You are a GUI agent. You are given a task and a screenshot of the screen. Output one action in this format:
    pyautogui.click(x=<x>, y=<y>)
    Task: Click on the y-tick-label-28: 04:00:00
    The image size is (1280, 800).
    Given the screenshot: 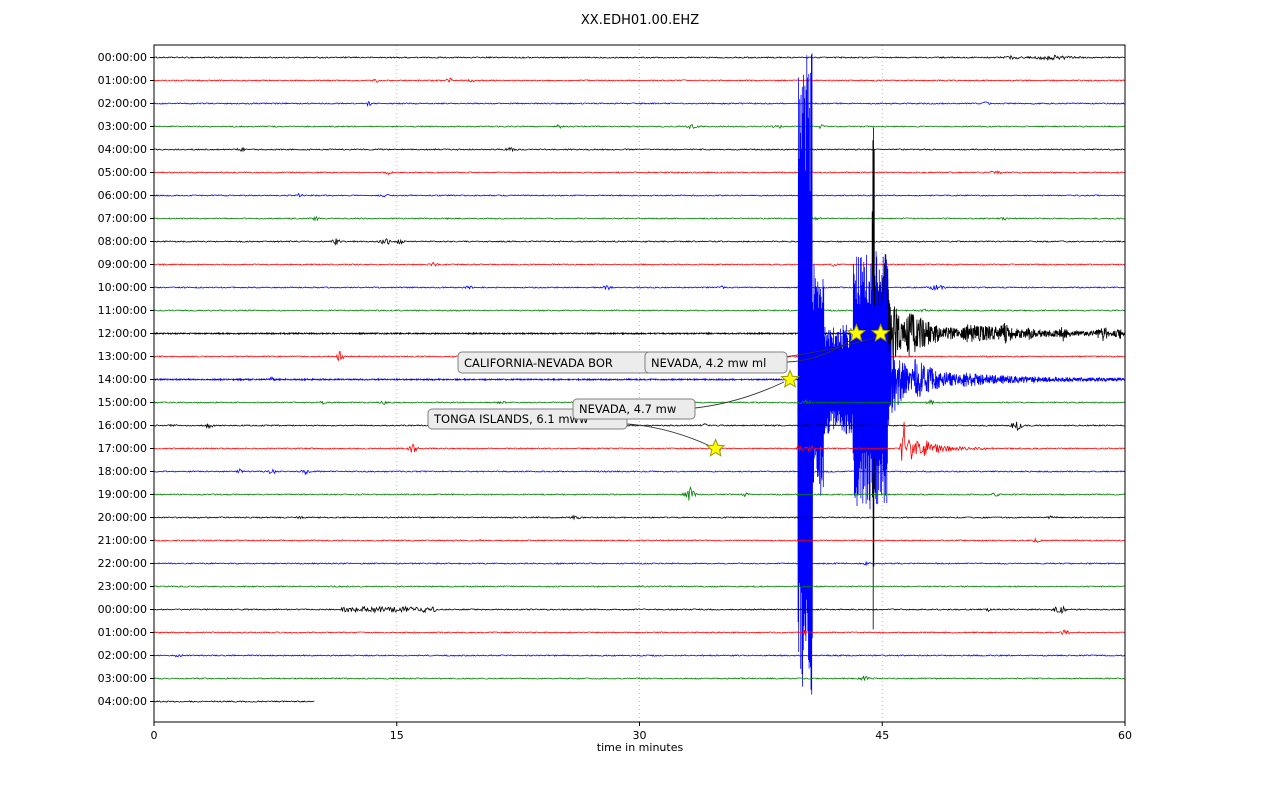 What is the action you would take?
    pyautogui.click(x=122, y=701)
    